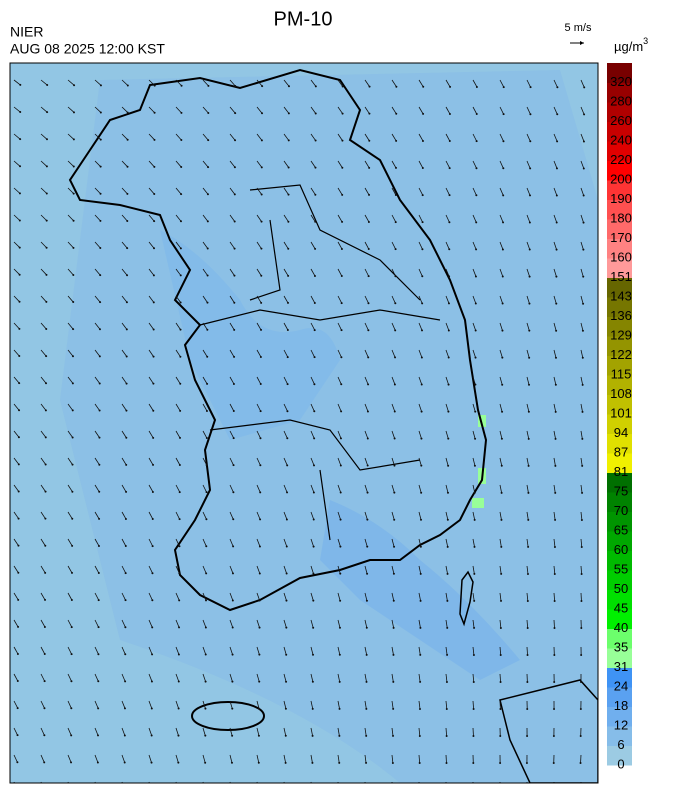 This screenshot has height=800, width=673. Describe the element at coordinates (631, 45) in the screenshot. I see `unit: µg/m3` at that location.